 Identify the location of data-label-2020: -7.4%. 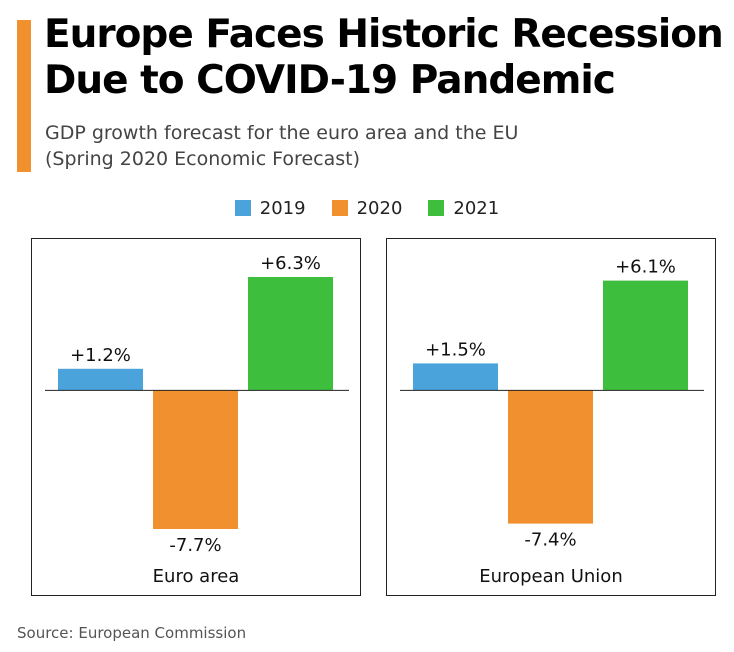
(550, 540).